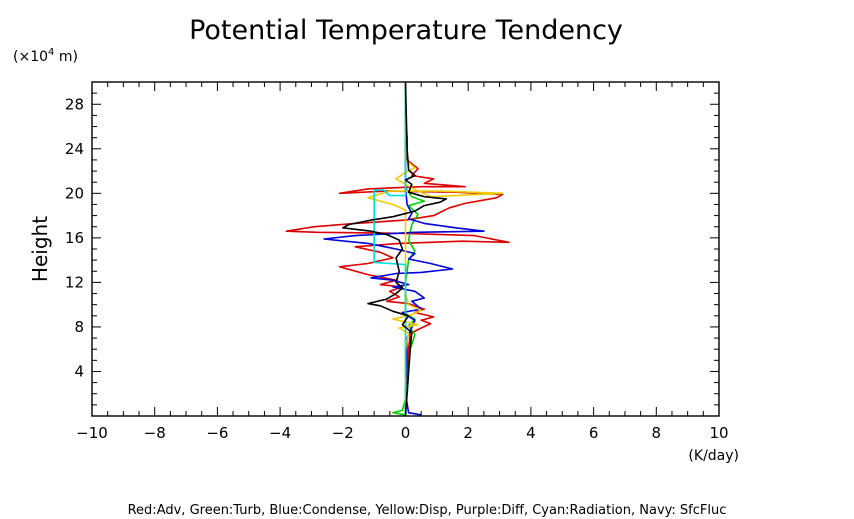  I want to click on y-tick-label: 20, so click(74, 193).